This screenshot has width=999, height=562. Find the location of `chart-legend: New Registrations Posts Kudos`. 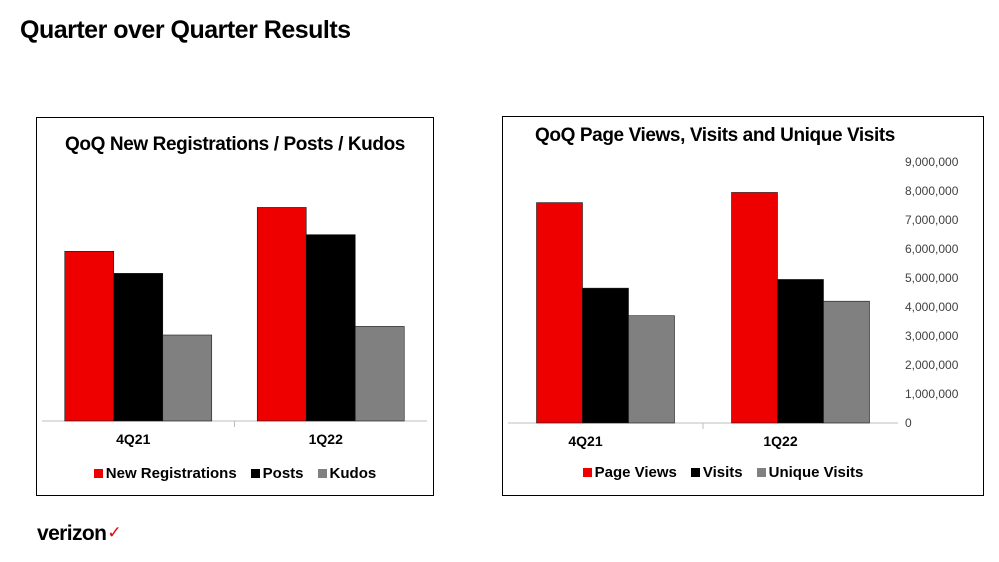

chart-legend: New Registrations Posts Kudos is located at coordinates (235, 473).